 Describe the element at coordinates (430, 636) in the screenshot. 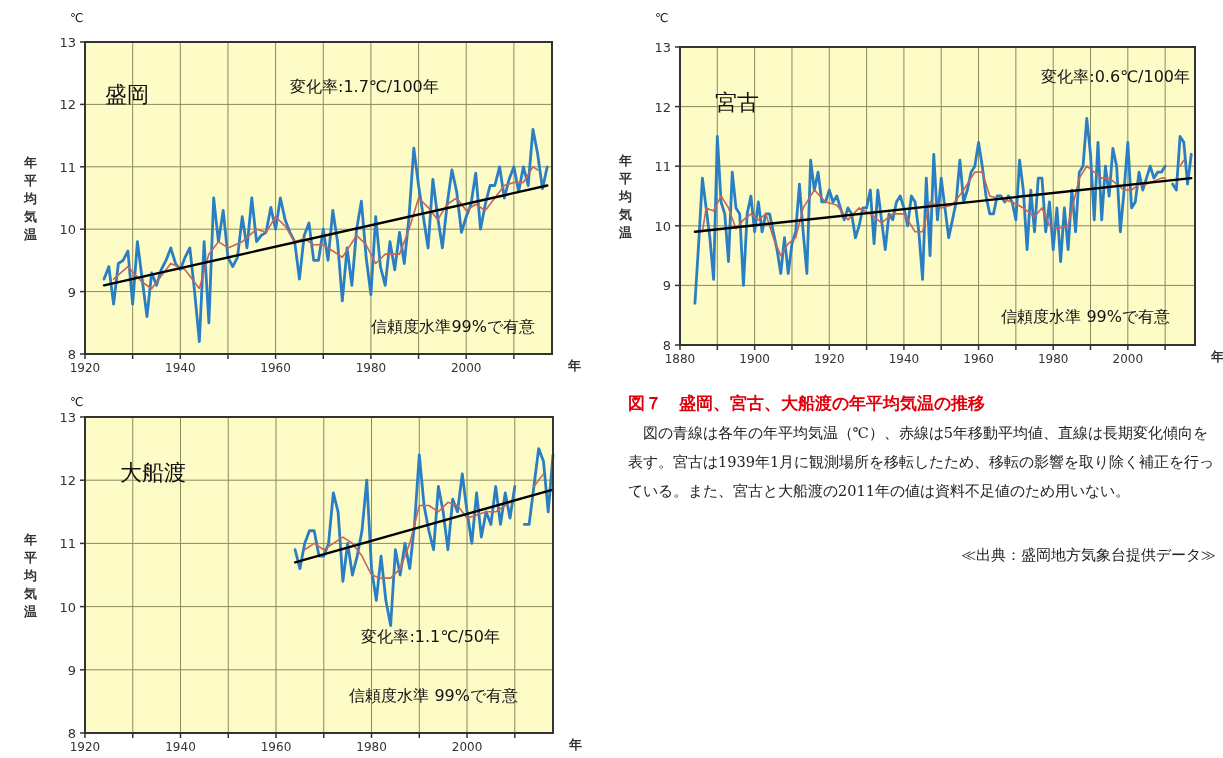

I see `annotation: 変化率:1.1℃/50年` at that location.